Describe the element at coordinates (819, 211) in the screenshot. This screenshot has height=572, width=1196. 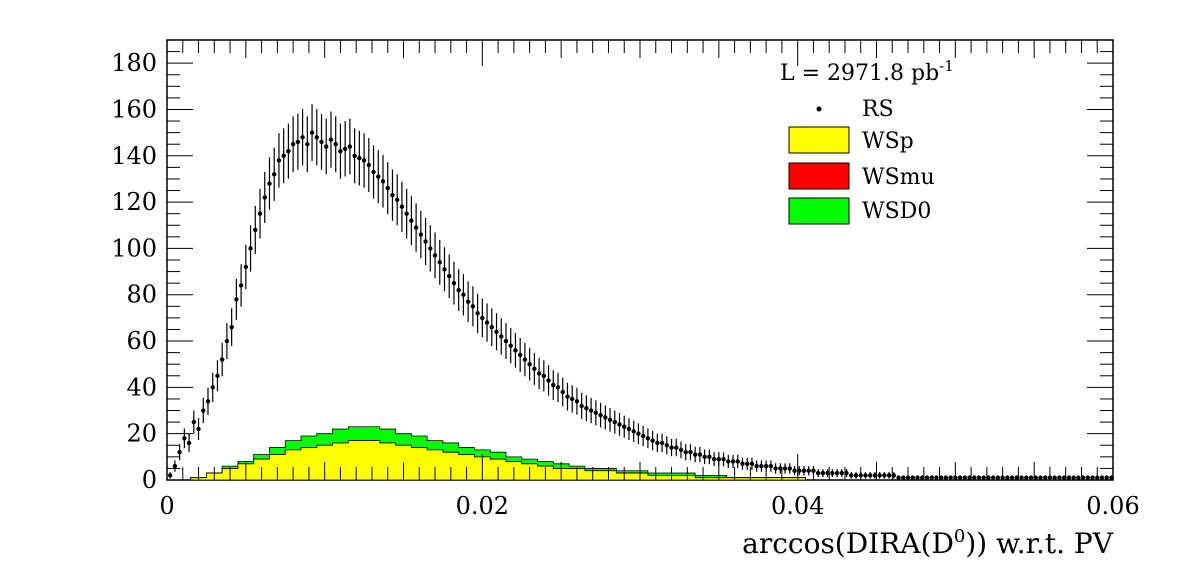
I see `legend-swatch-wsd0` at that location.